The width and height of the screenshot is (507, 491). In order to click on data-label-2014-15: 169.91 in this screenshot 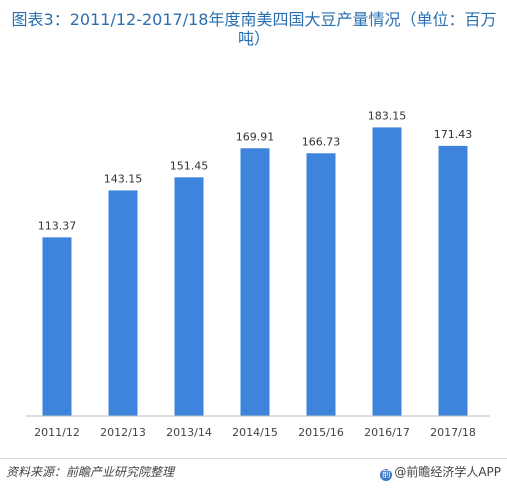, I will do `click(255, 136)`.